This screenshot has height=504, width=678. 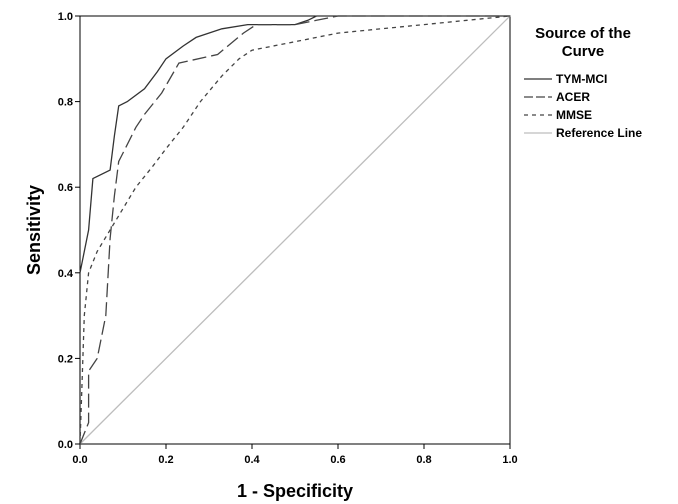 I want to click on y-tick-label: 1.0, so click(x=65, y=17).